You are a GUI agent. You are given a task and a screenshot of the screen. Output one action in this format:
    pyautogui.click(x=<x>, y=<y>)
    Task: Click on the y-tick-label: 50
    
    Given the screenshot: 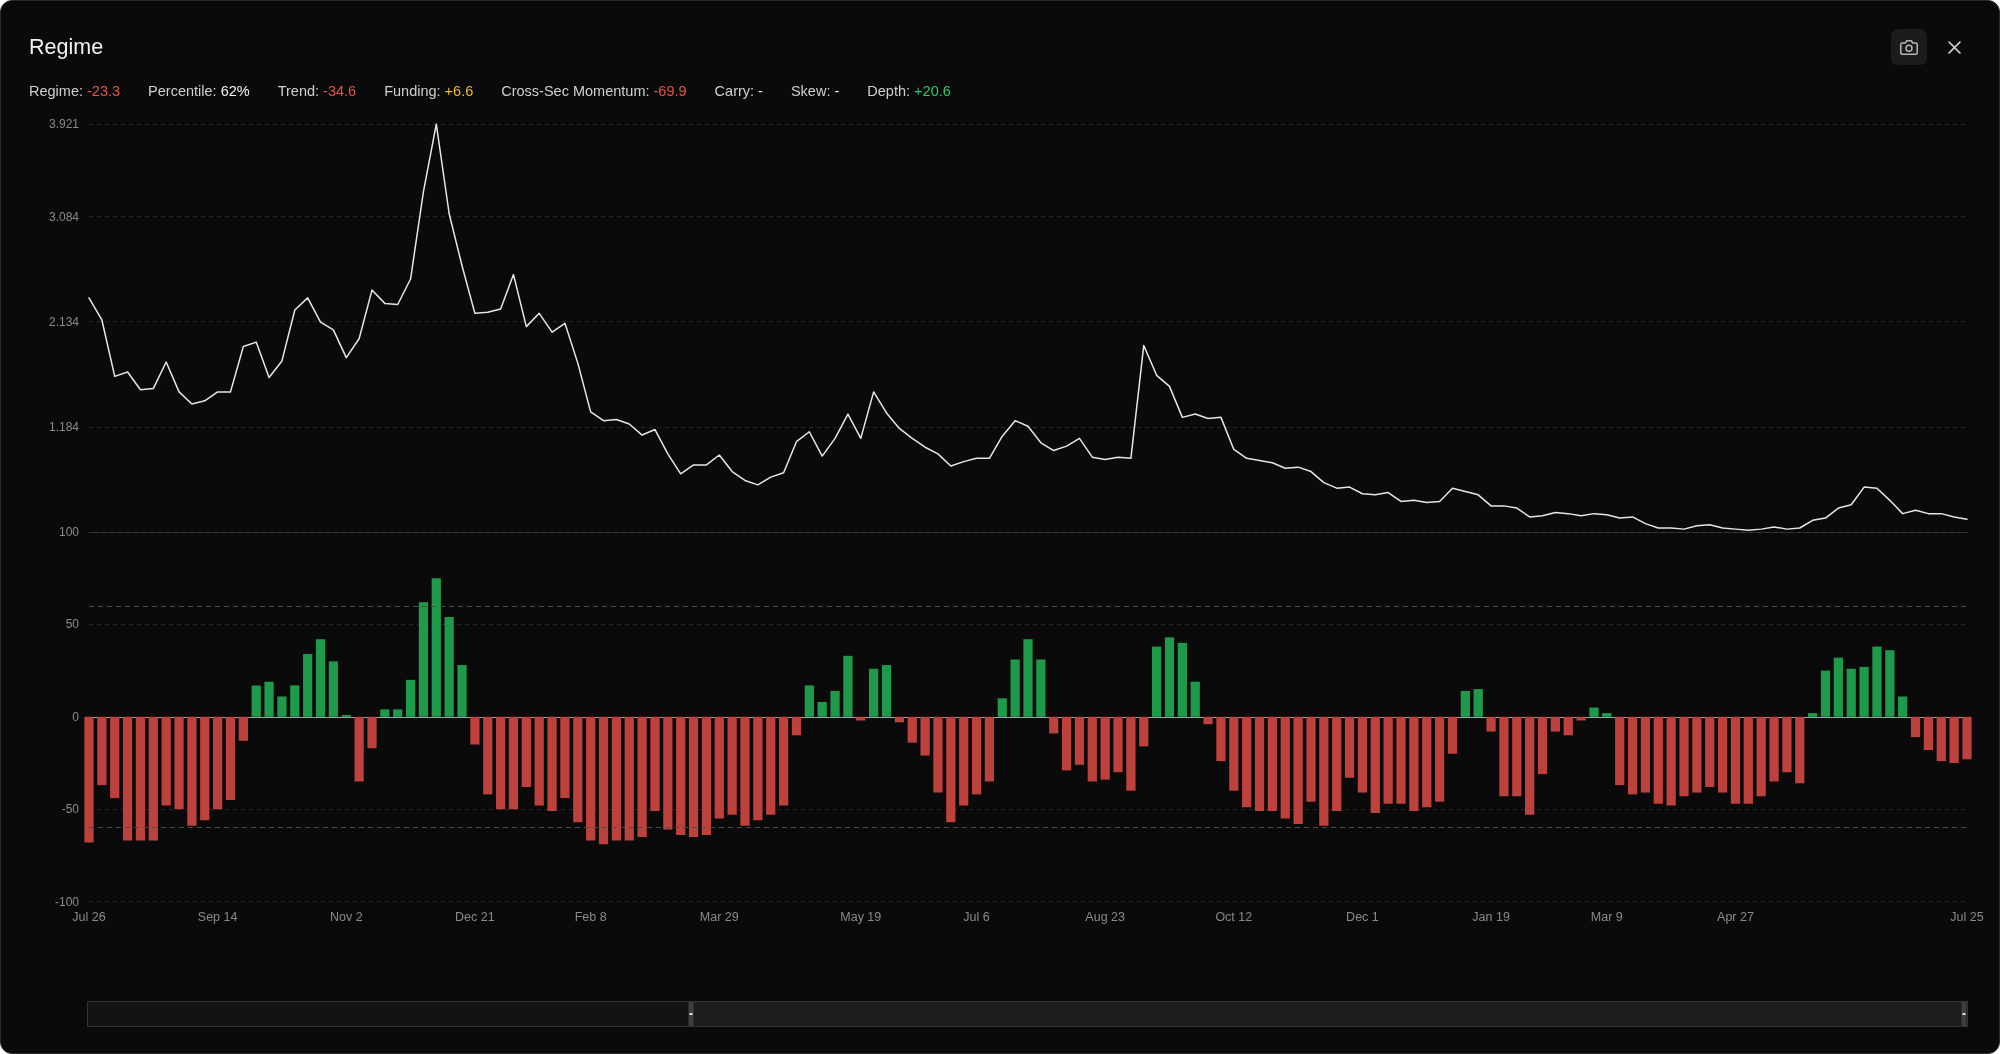 What is the action you would take?
    pyautogui.click(x=72, y=624)
    